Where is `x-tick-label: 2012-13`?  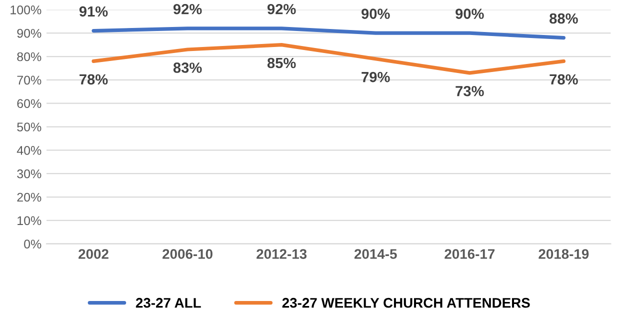
x-tick-label: 2012-13 is located at coordinates (281, 254).